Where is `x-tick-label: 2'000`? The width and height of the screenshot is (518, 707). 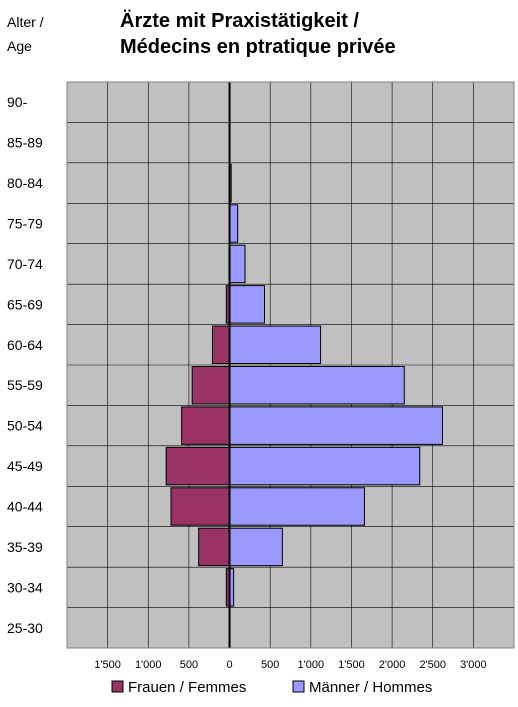
x-tick-label: 2'000 is located at coordinates (392, 665).